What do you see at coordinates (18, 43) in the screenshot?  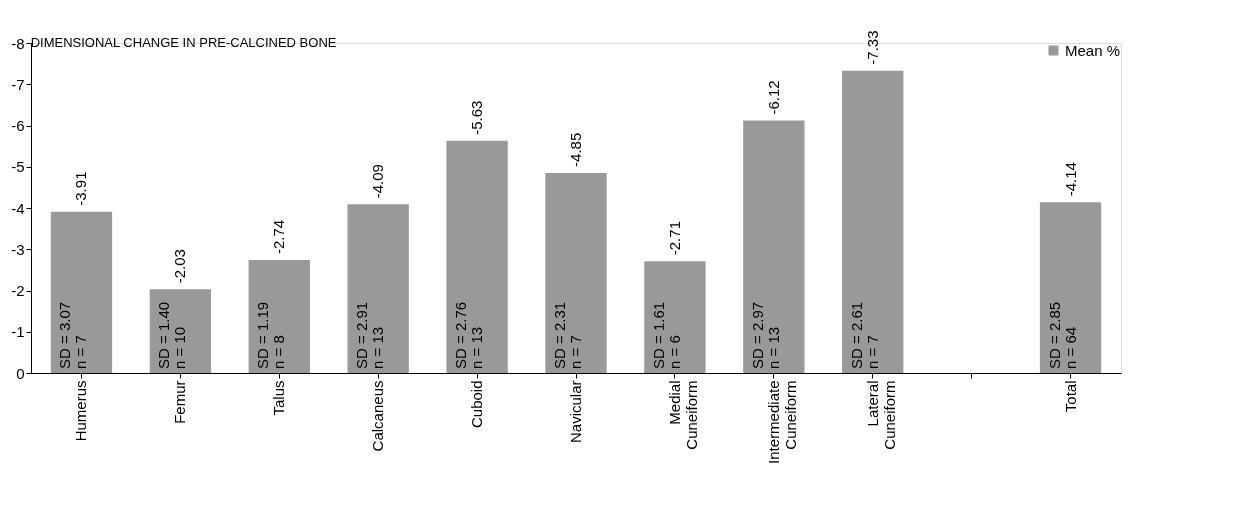 I see `y-tick-label: -8` at bounding box center [18, 43].